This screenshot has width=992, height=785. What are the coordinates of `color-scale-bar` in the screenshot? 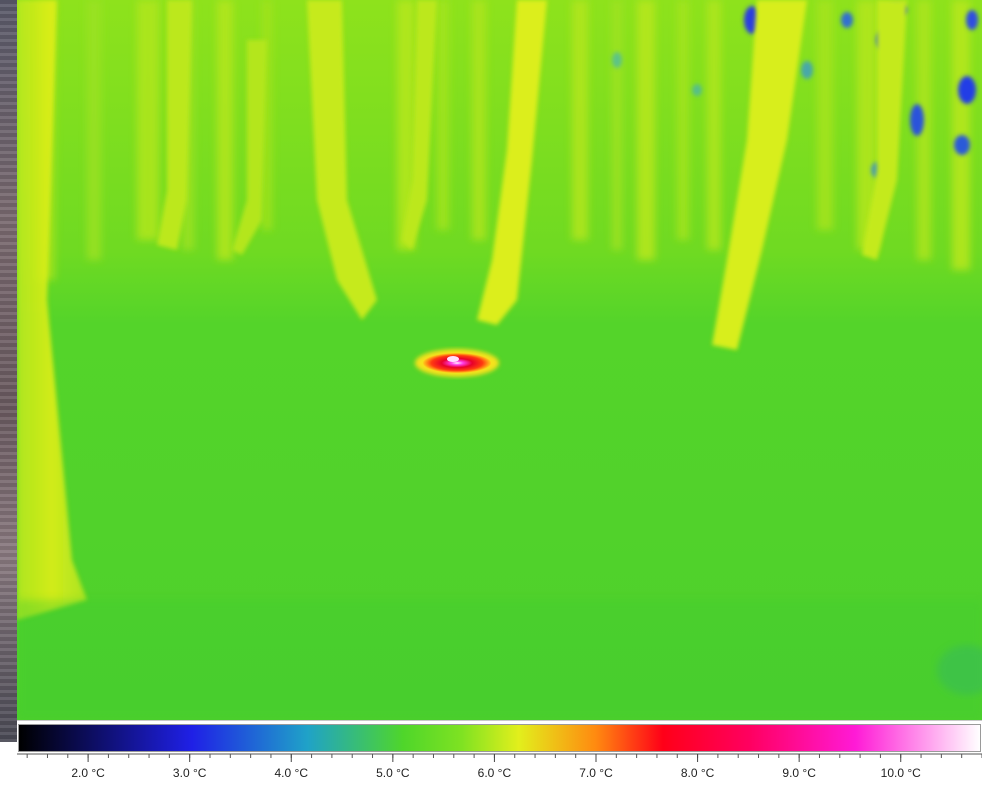 It's located at (499, 738).